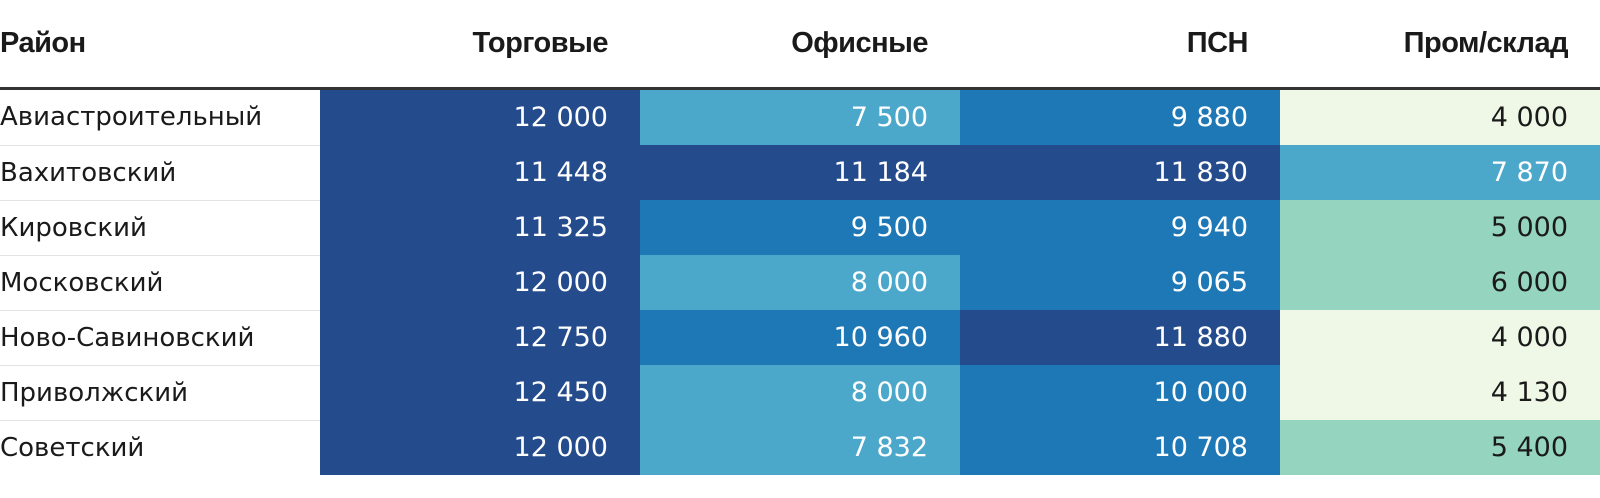  What do you see at coordinates (480, 227) in the screenshot?
I see `value-cell: 11 325` at bounding box center [480, 227].